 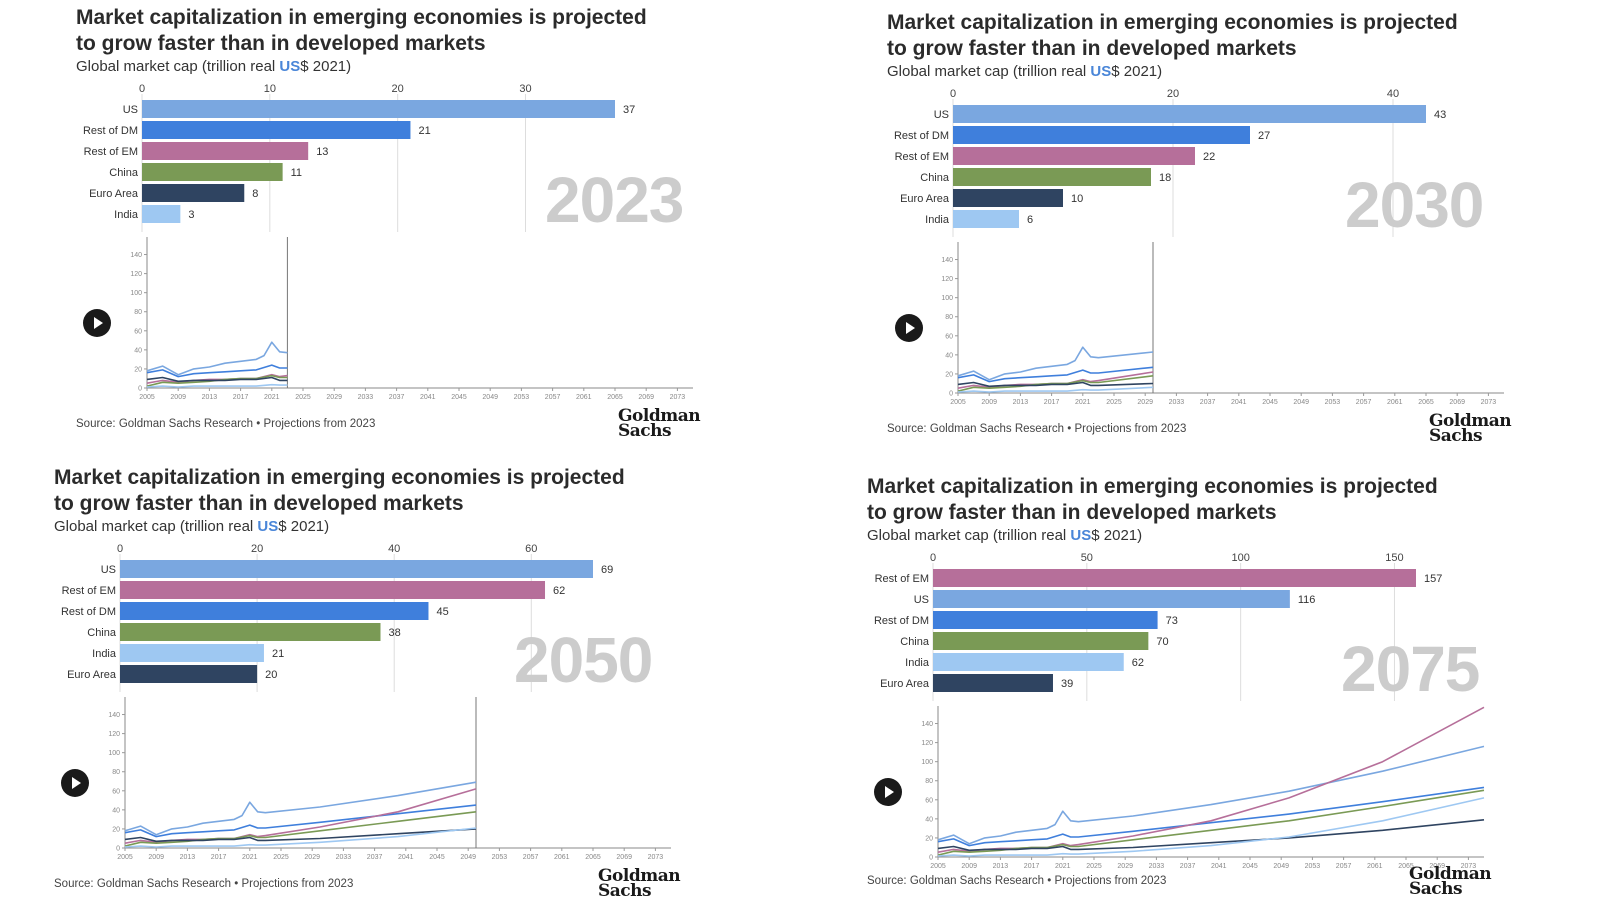 What do you see at coordinates (1410, 669) in the screenshot?
I see `year-label: 2075` at bounding box center [1410, 669].